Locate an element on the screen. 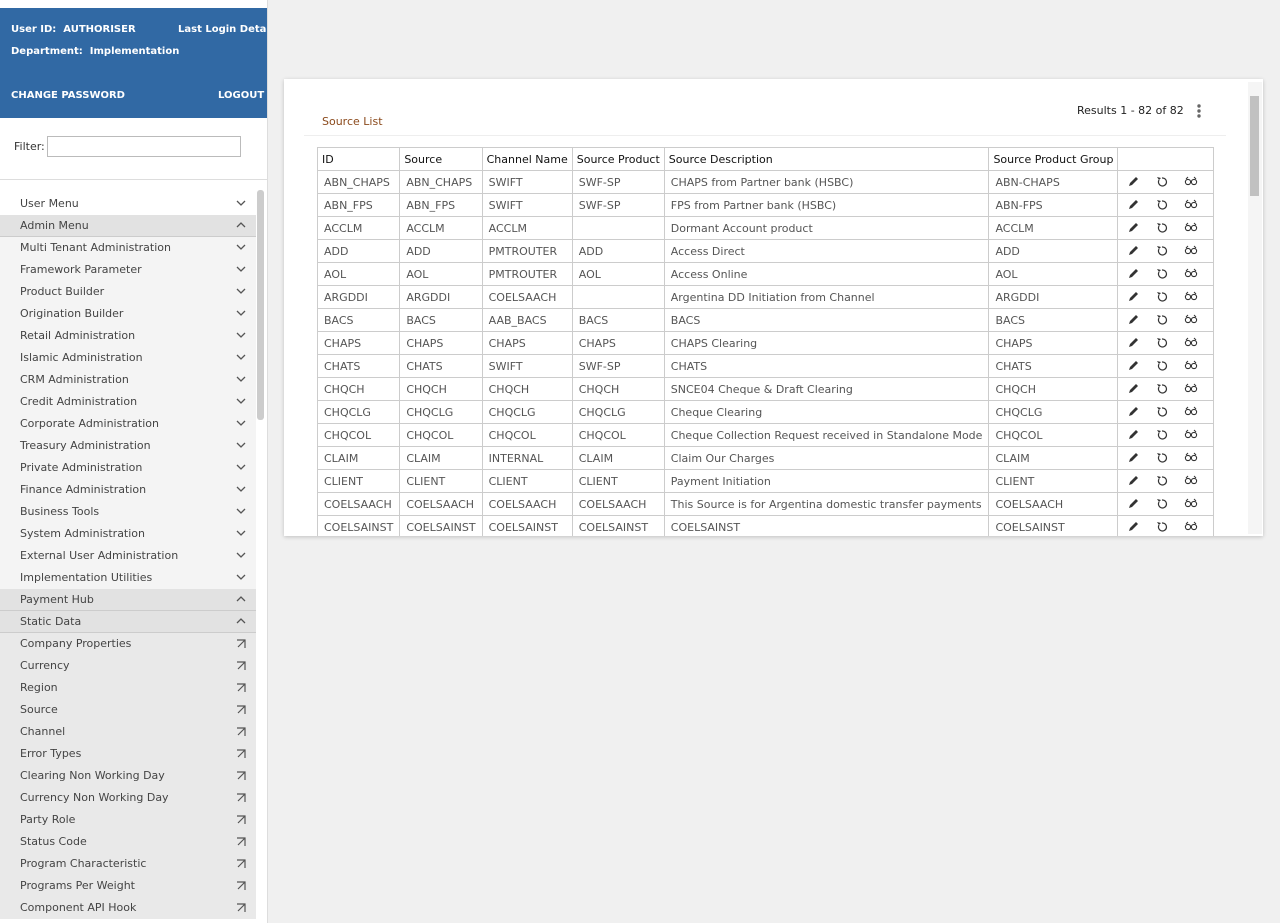 This screenshot has width=1280, height=923. more-menu is located at coordinates (1199, 111).